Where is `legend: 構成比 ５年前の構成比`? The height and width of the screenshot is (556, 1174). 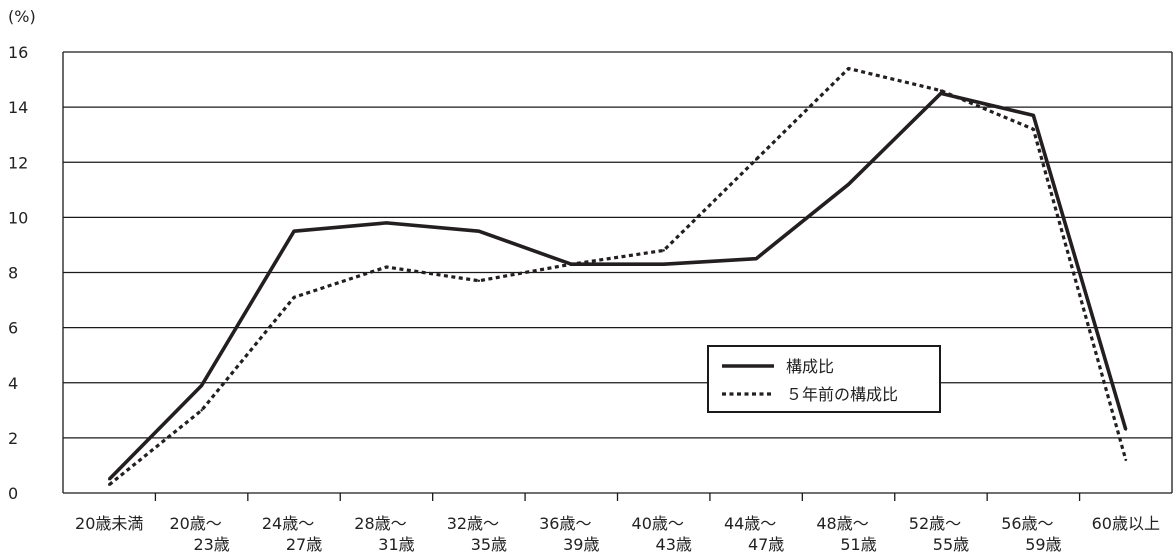 legend: 構成比 ５年前の構成比 is located at coordinates (824, 379).